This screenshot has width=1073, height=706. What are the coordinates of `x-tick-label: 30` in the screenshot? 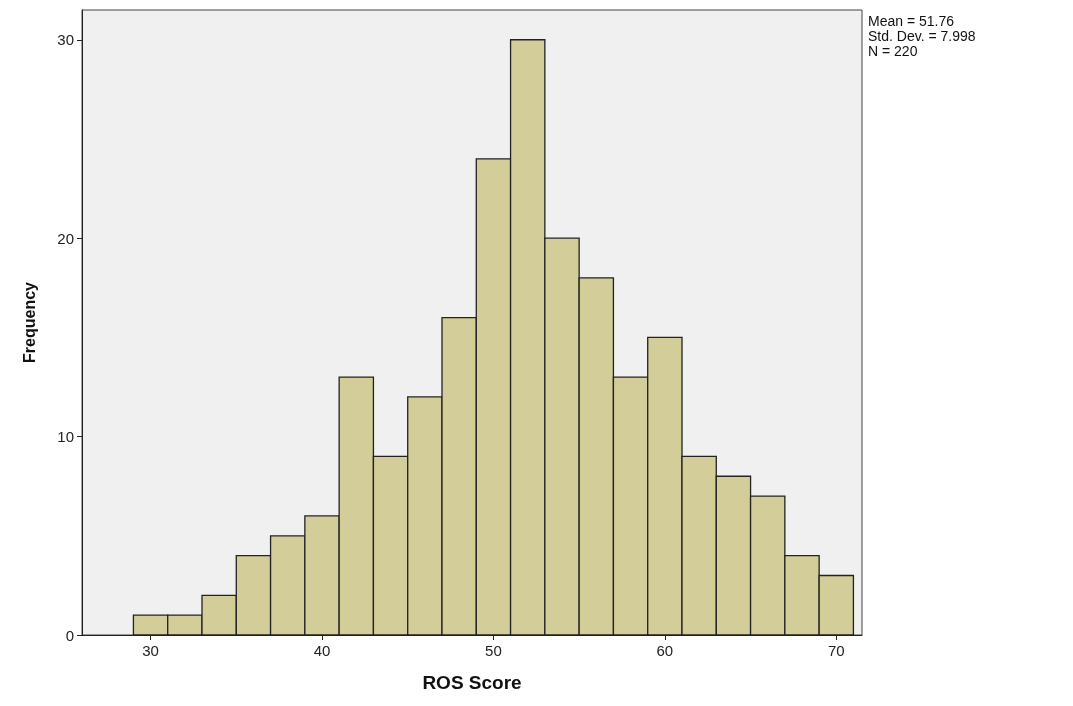 It's located at (150, 650).